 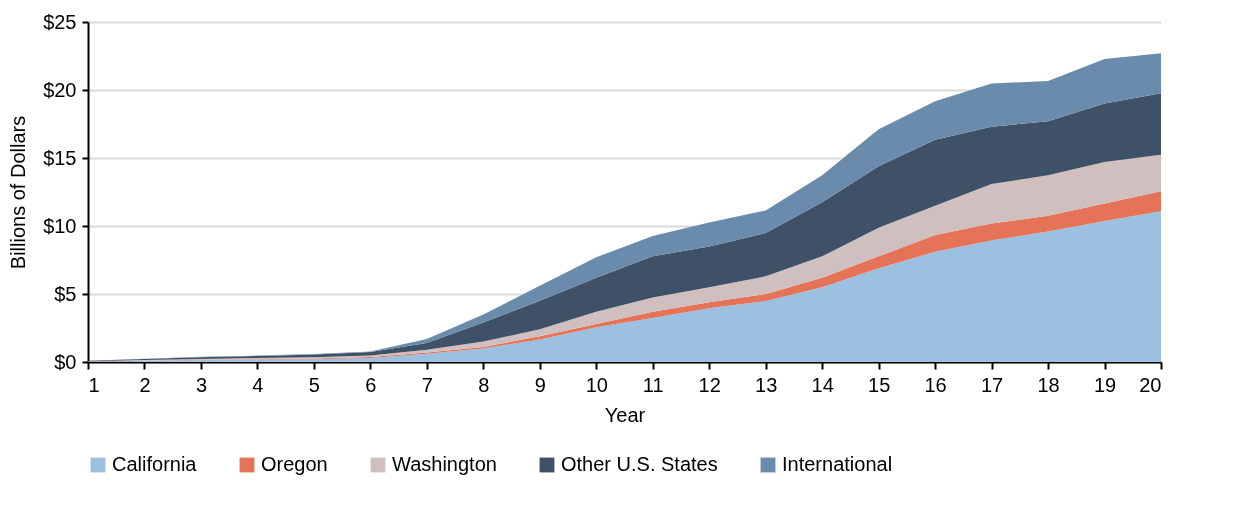 I want to click on legend-label: Other U.S. States, so click(x=639, y=464).